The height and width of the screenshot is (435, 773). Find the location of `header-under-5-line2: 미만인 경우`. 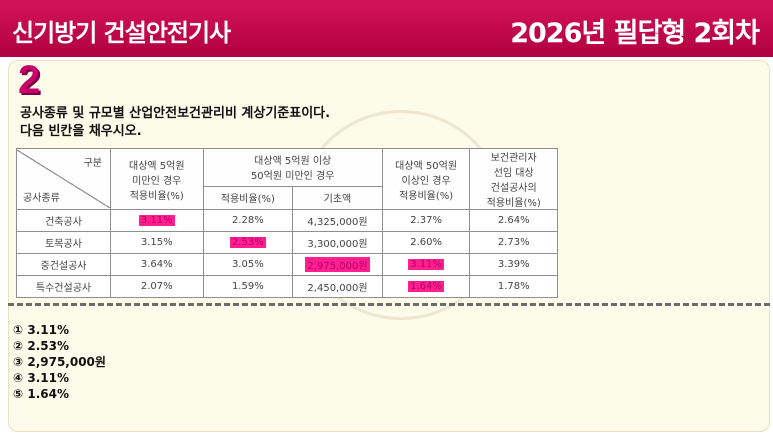

header-under-5-line2: 미만인 경우 is located at coordinates (157, 181).